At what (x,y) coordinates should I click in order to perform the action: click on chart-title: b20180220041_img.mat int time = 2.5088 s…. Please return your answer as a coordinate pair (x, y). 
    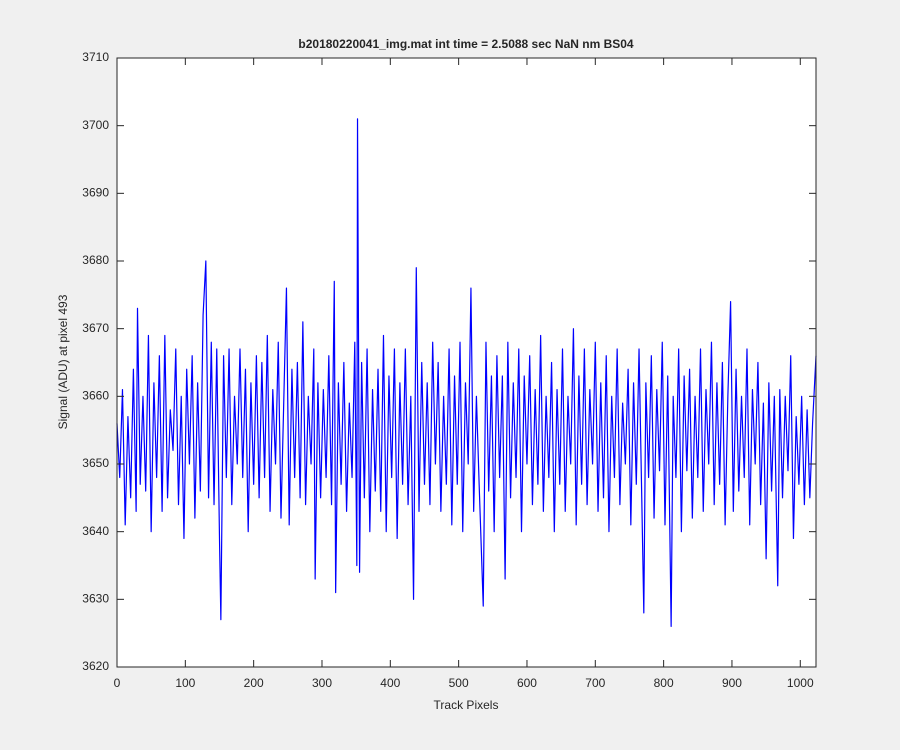
    Looking at the image, I should click on (466, 44).